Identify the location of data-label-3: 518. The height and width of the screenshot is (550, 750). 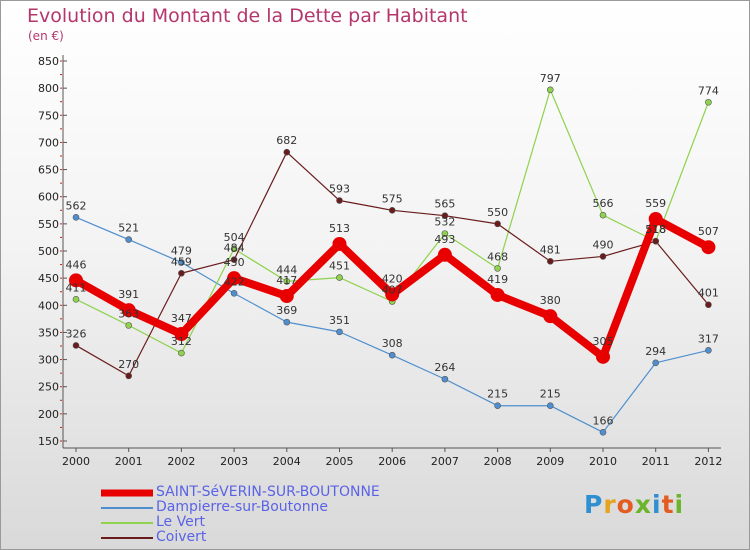
(655, 229).